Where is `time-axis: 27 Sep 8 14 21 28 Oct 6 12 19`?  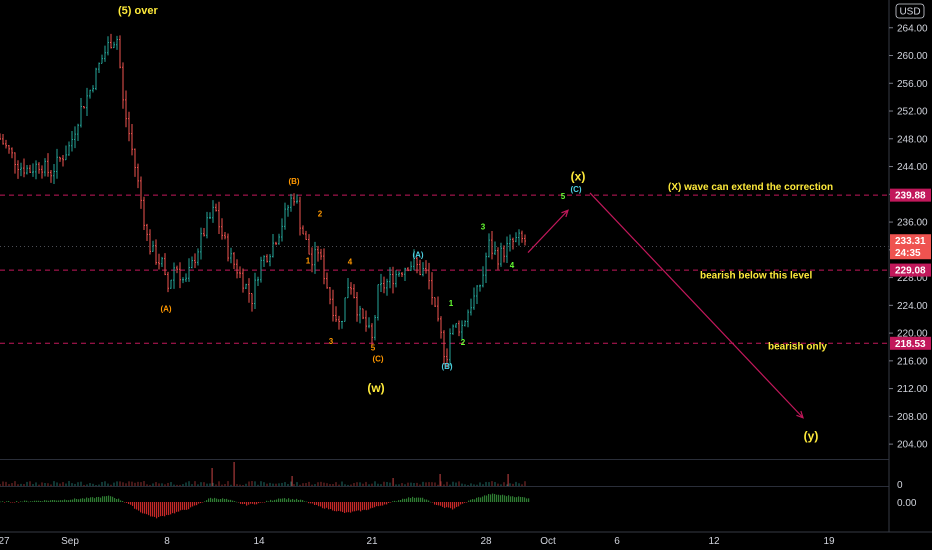
time-axis: 27 Sep 8 14 21 28 Oct 6 12 19 is located at coordinates (466, 539).